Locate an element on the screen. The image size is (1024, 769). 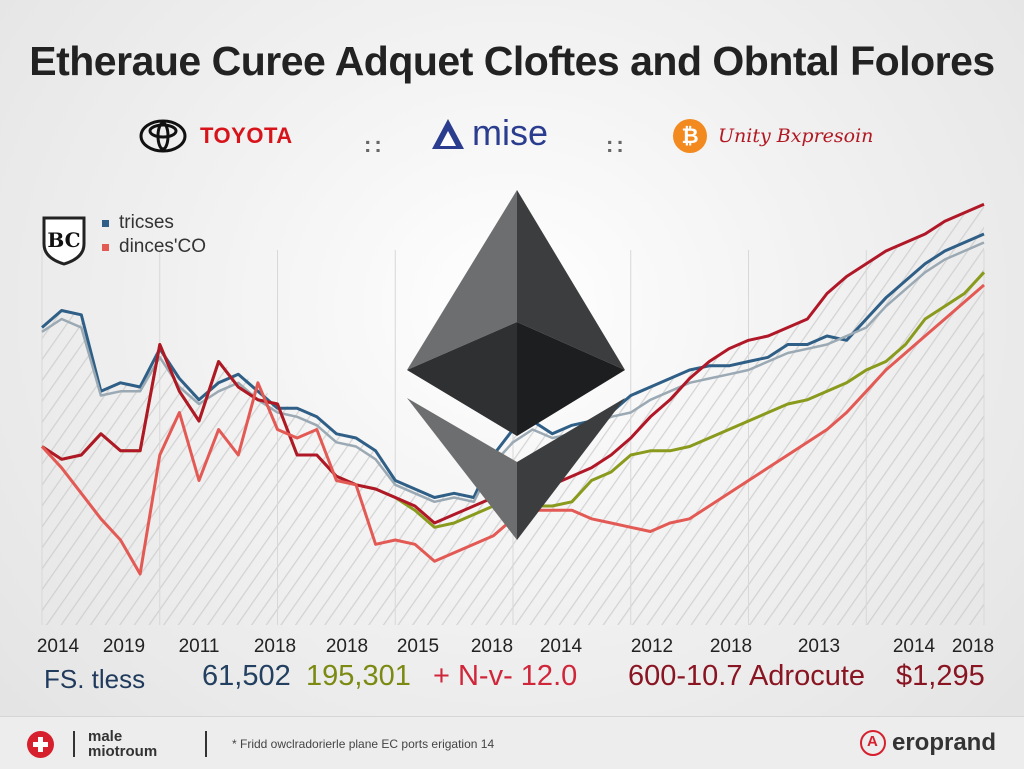
legend-item: tricses is located at coordinates (138, 223).